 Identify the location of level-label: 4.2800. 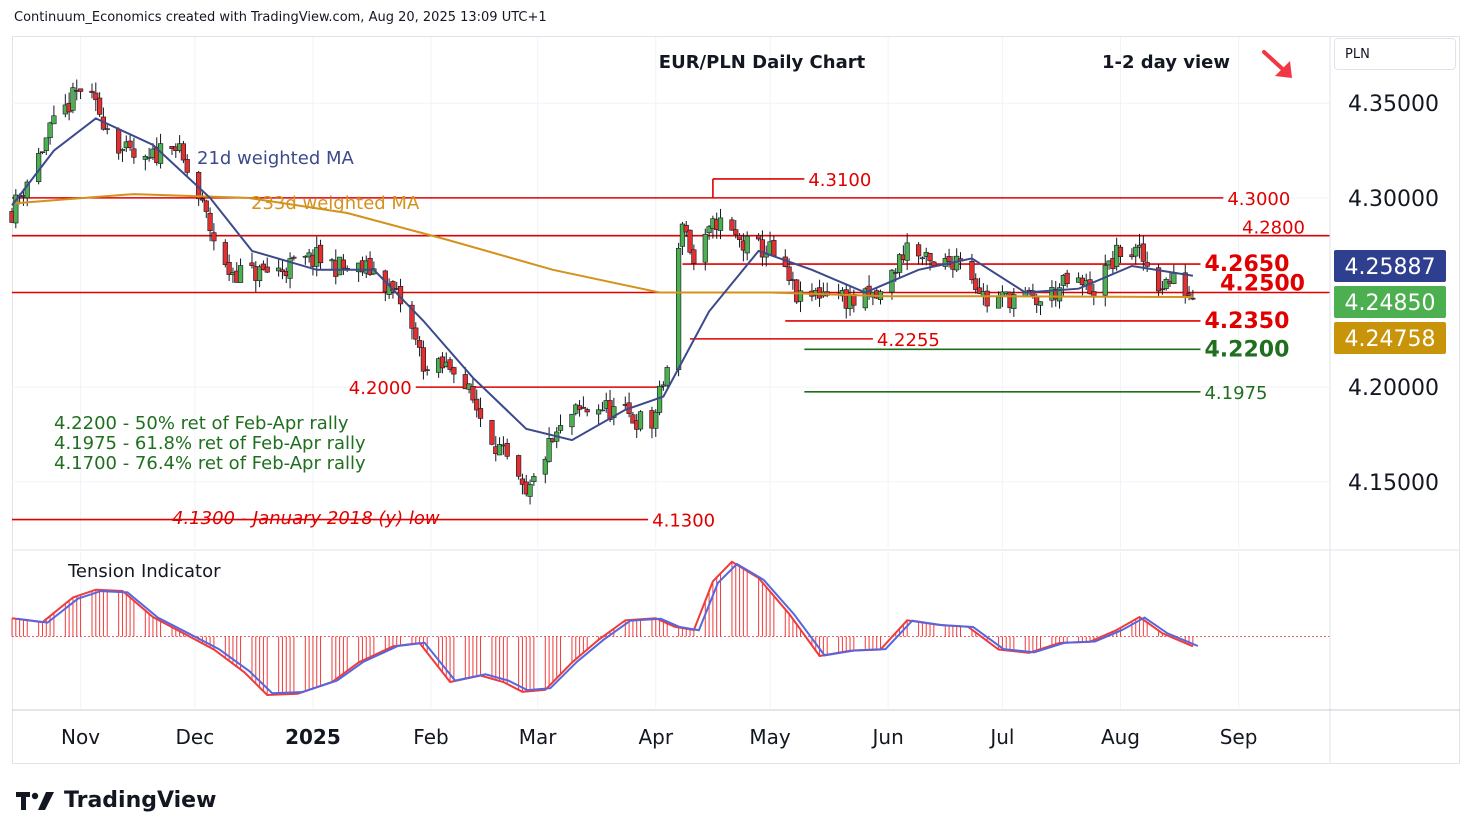
(1273, 228).